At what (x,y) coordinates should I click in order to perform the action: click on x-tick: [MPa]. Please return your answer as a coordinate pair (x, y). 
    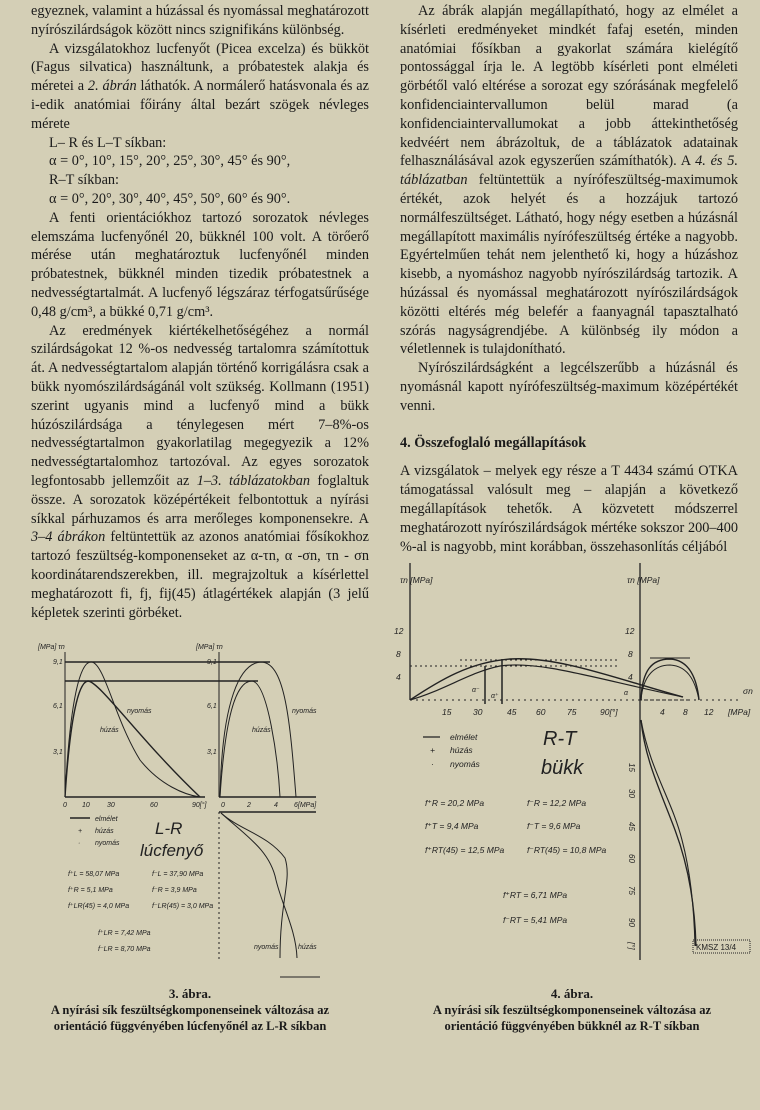
    Looking at the image, I should click on (739, 712).